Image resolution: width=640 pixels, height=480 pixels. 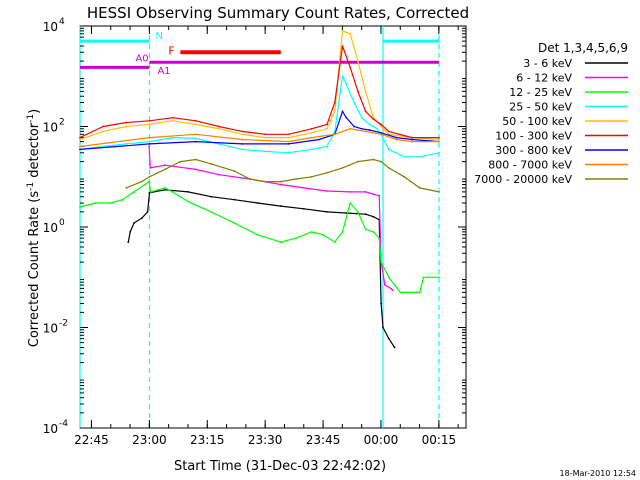 What do you see at coordinates (323, 440) in the screenshot?
I see `x-tick-label: 23:45` at bounding box center [323, 440].